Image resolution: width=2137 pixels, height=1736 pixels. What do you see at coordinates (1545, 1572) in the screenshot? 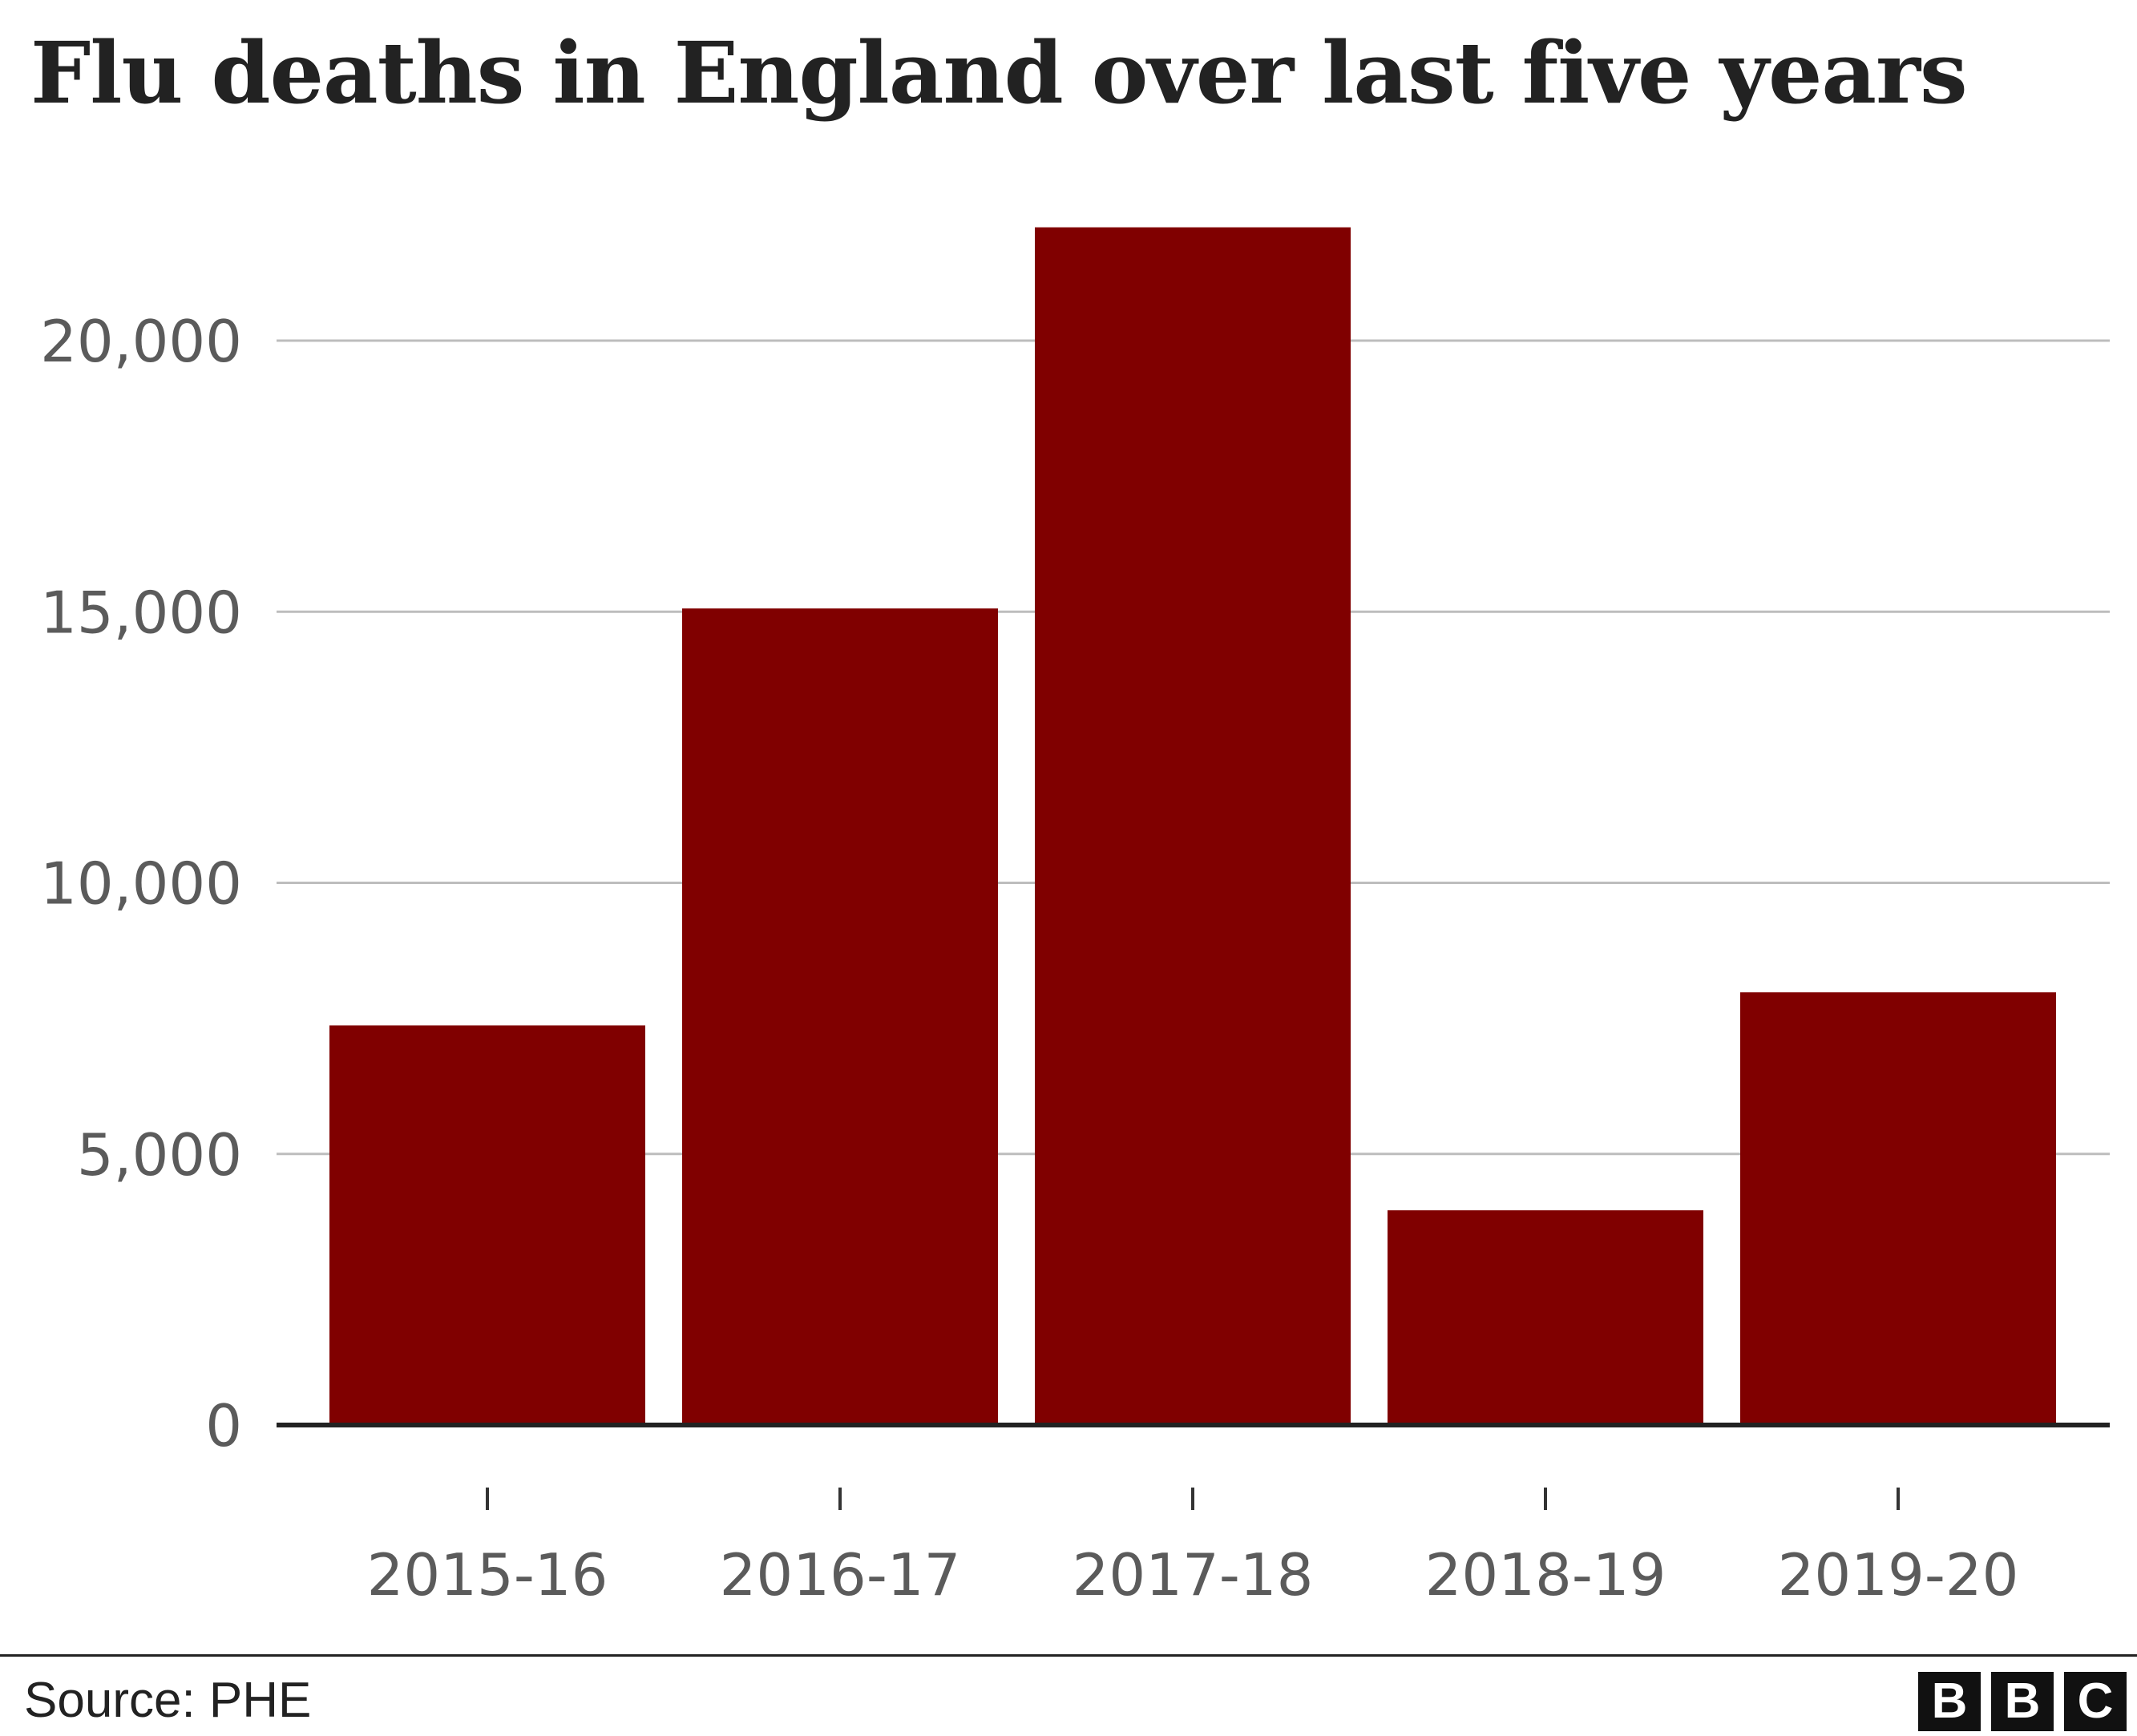
I see `x-tick-label: 2018-19` at bounding box center [1545, 1572].